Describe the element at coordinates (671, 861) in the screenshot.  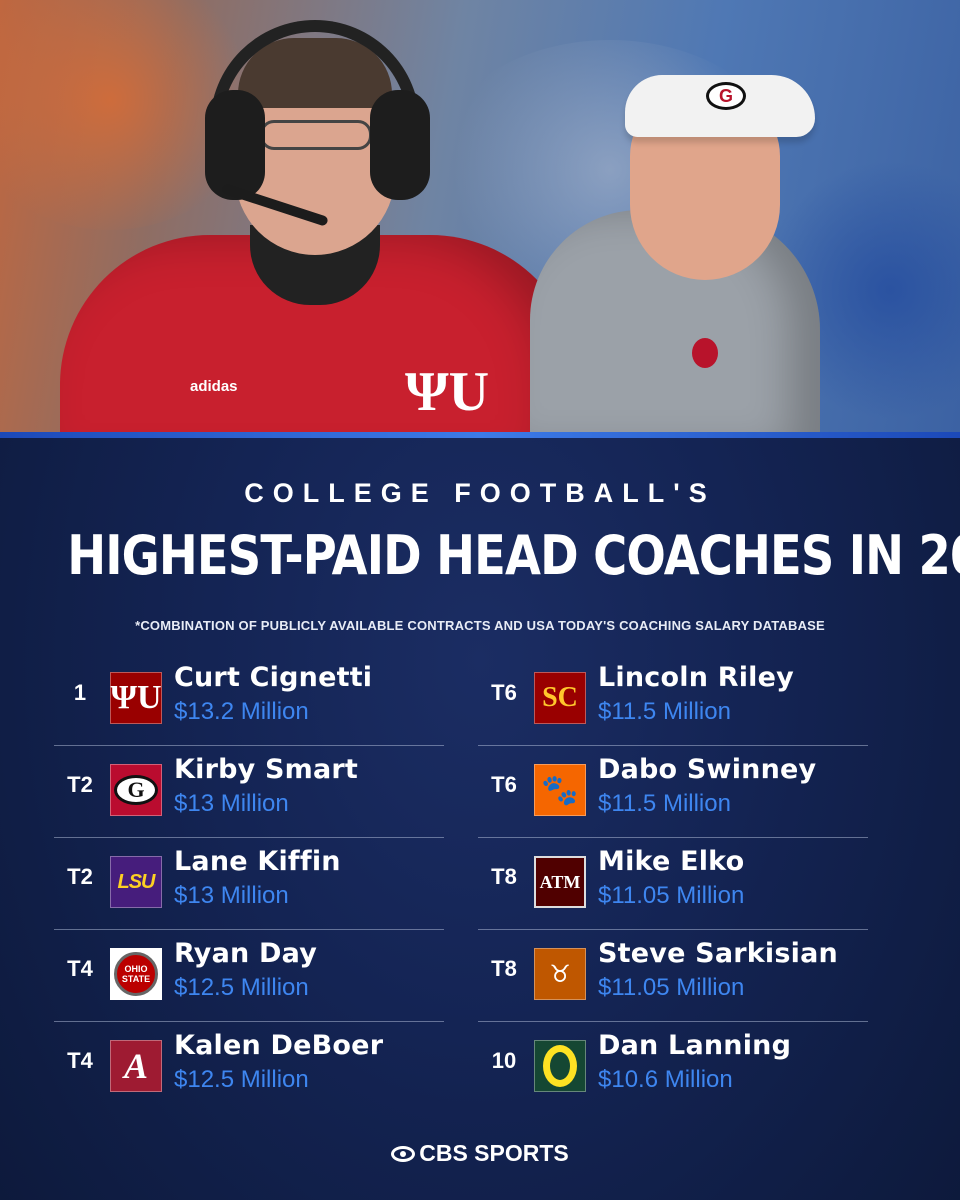
I see `coach-name: Mike Elko` at that location.